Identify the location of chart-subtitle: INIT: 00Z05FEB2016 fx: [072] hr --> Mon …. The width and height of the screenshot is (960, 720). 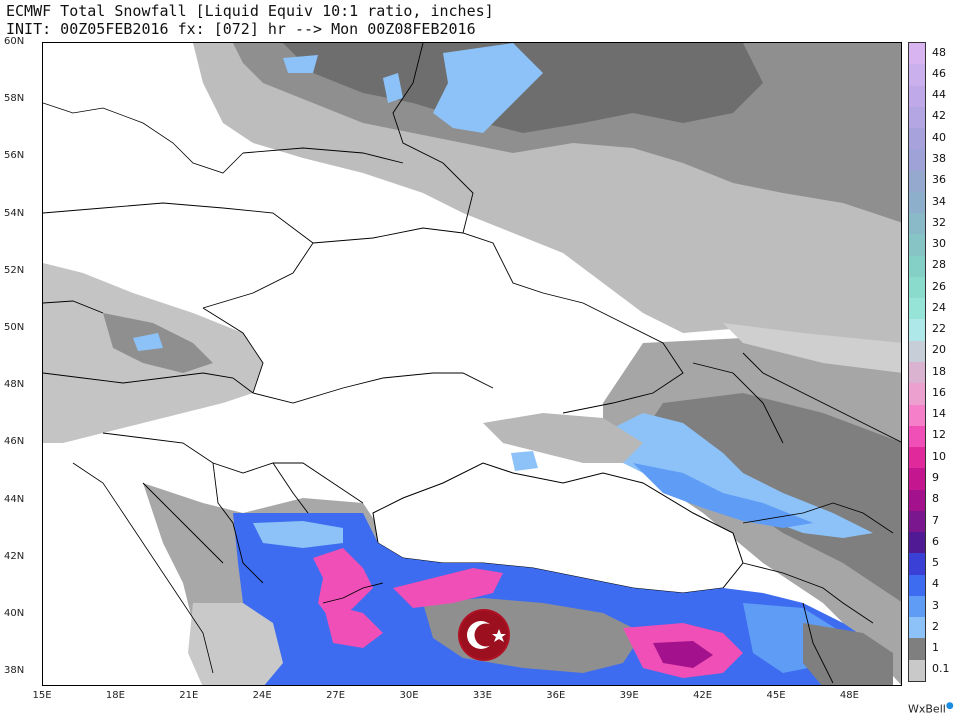
(241, 29).